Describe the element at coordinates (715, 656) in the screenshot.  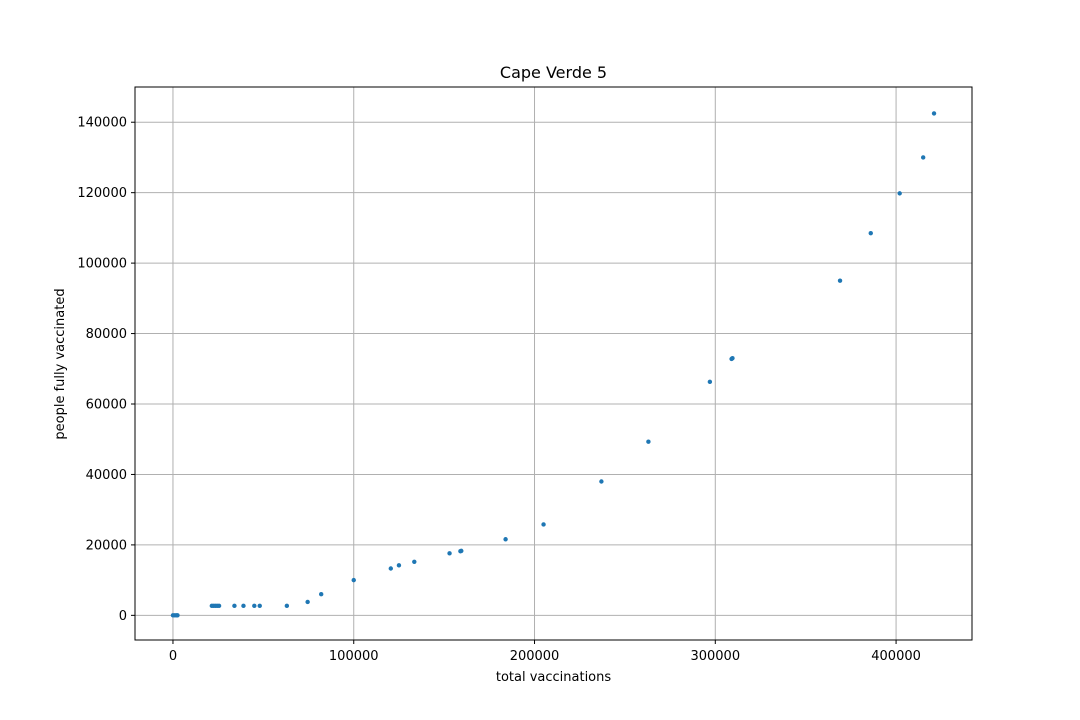
I see `x-tick-label: 300000` at that location.